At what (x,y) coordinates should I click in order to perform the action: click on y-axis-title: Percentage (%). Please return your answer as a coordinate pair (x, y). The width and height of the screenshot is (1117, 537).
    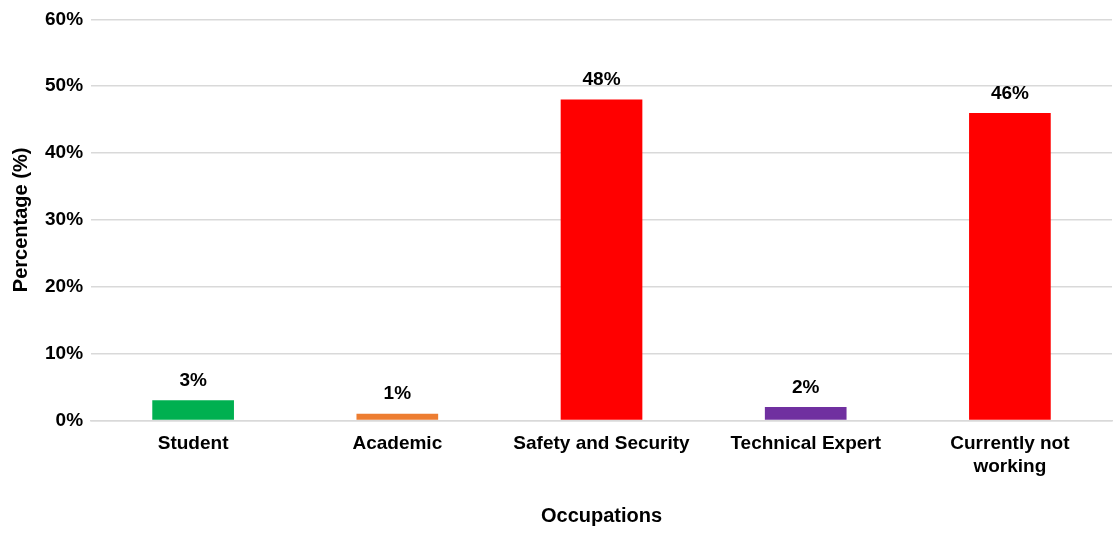
    Looking at the image, I should click on (19, 220).